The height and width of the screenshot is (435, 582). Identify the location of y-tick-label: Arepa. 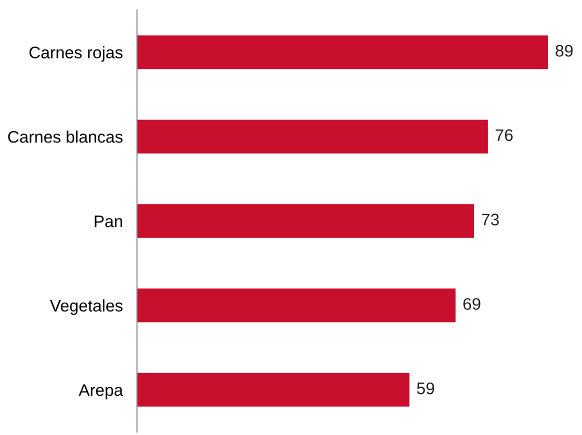
(101, 392).